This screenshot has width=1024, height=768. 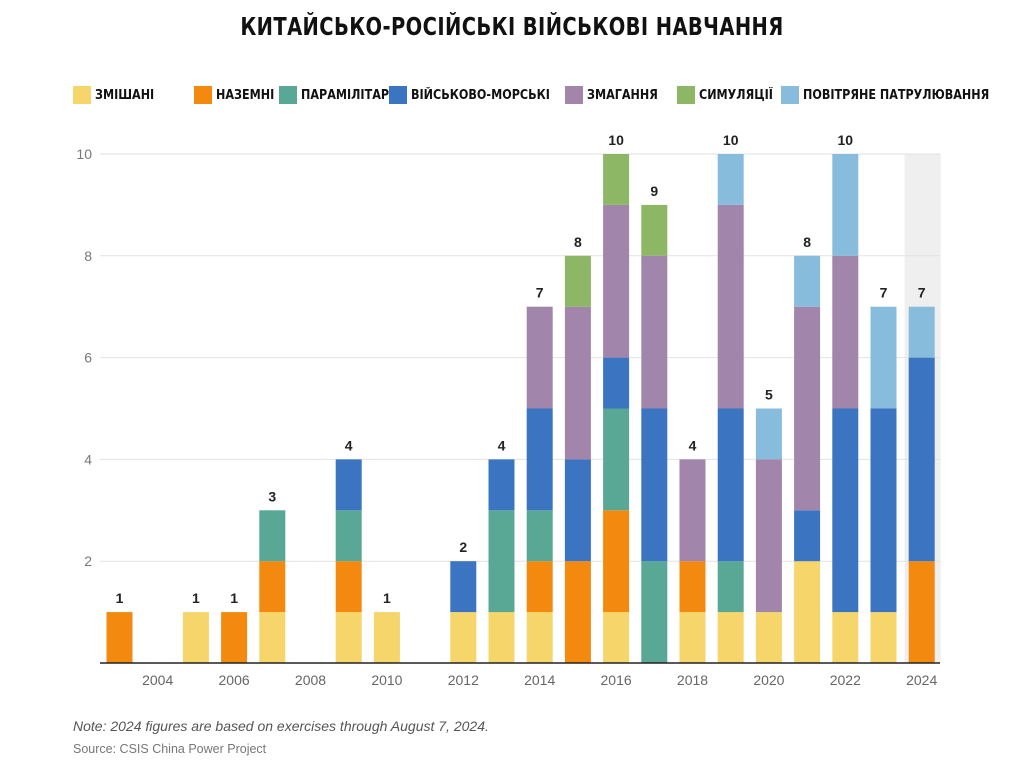 What do you see at coordinates (125, 95) in the screenshot?
I see `legend-label: ЗМІШАНІ` at bounding box center [125, 95].